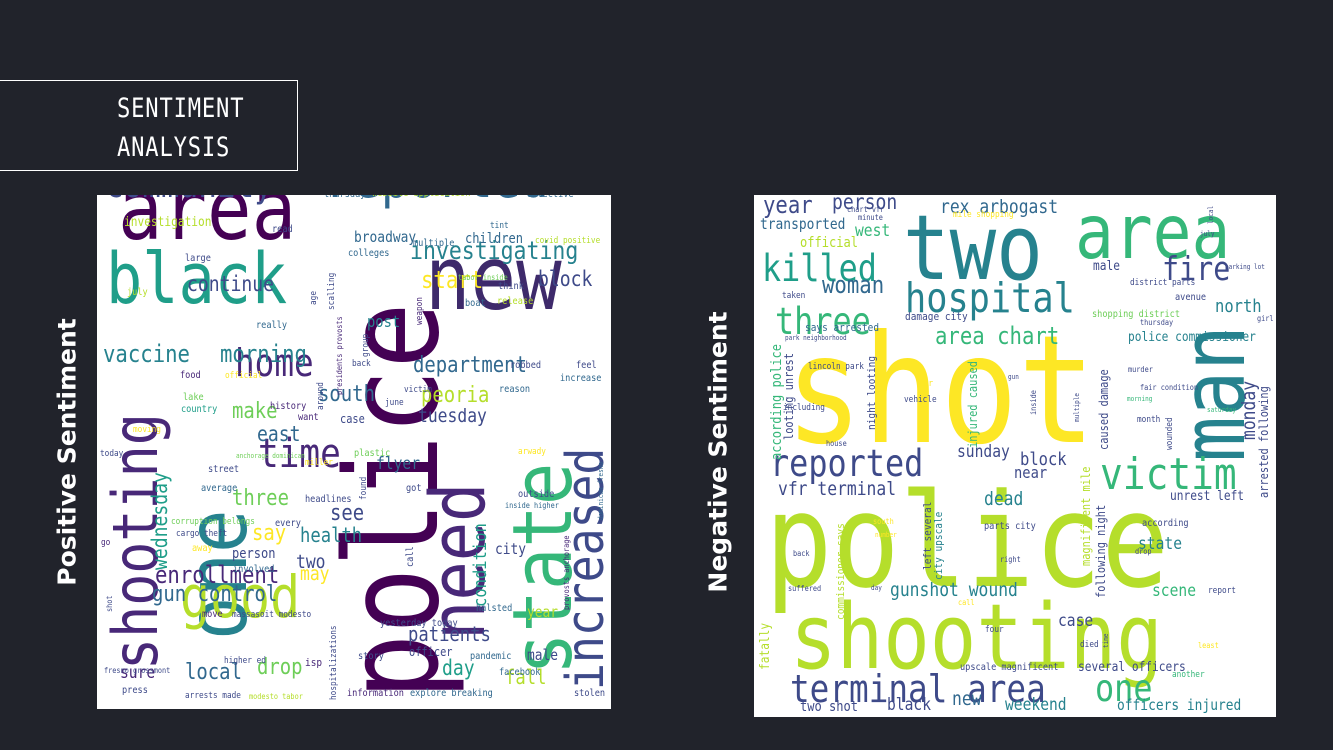  Describe the element at coordinates (414, 488) in the screenshot. I see `cloud-word: got` at that location.